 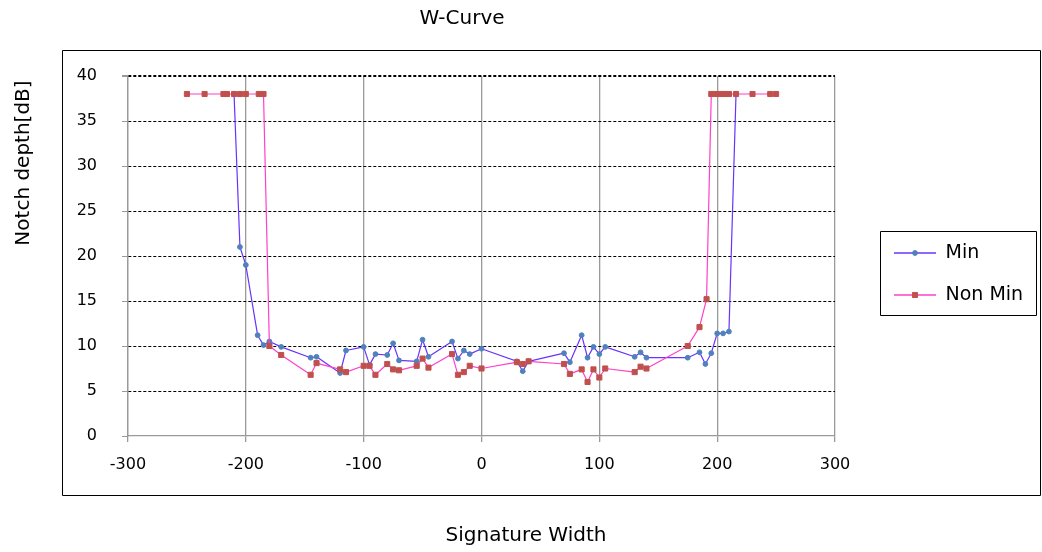 I want to click on x-tick-label: 200, so click(x=717, y=463).